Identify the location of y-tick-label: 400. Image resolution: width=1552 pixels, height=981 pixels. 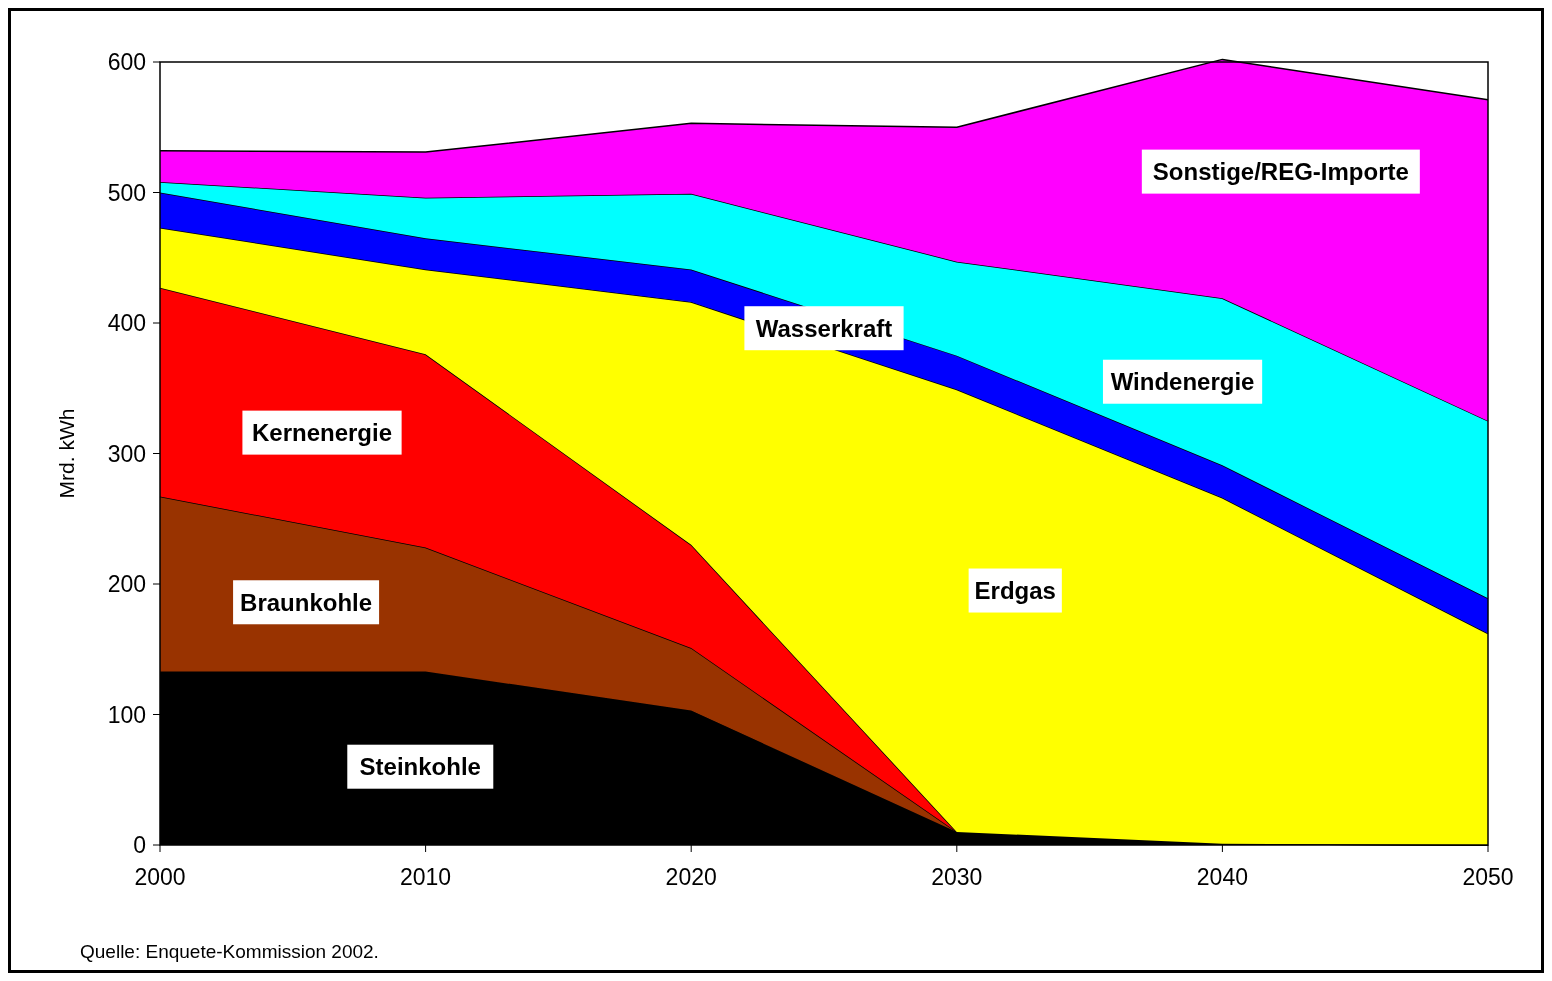
(126, 323).